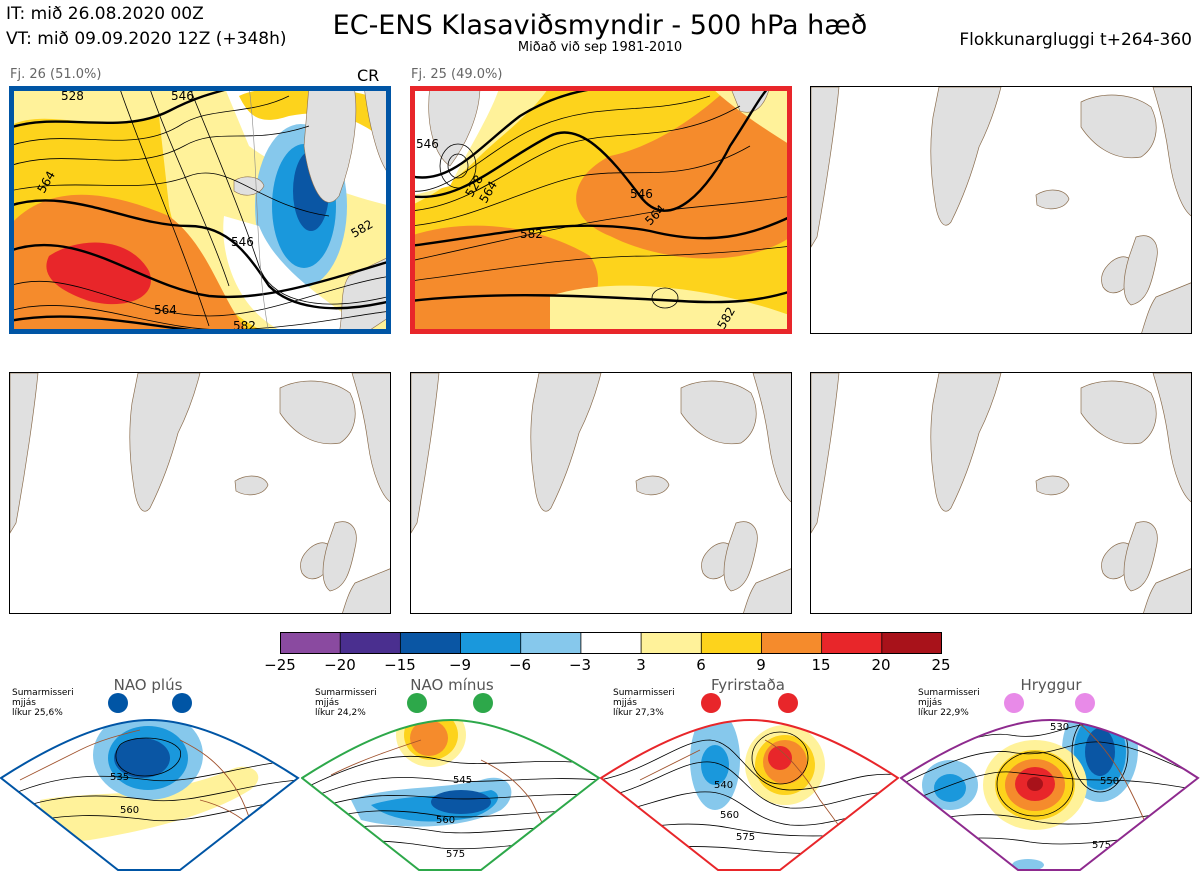 The height and width of the screenshot is (871, 1200). Describe the element at coordinates (451, 775) in the screenshot. I see `regime-2-map: 545 560 575` at that location.